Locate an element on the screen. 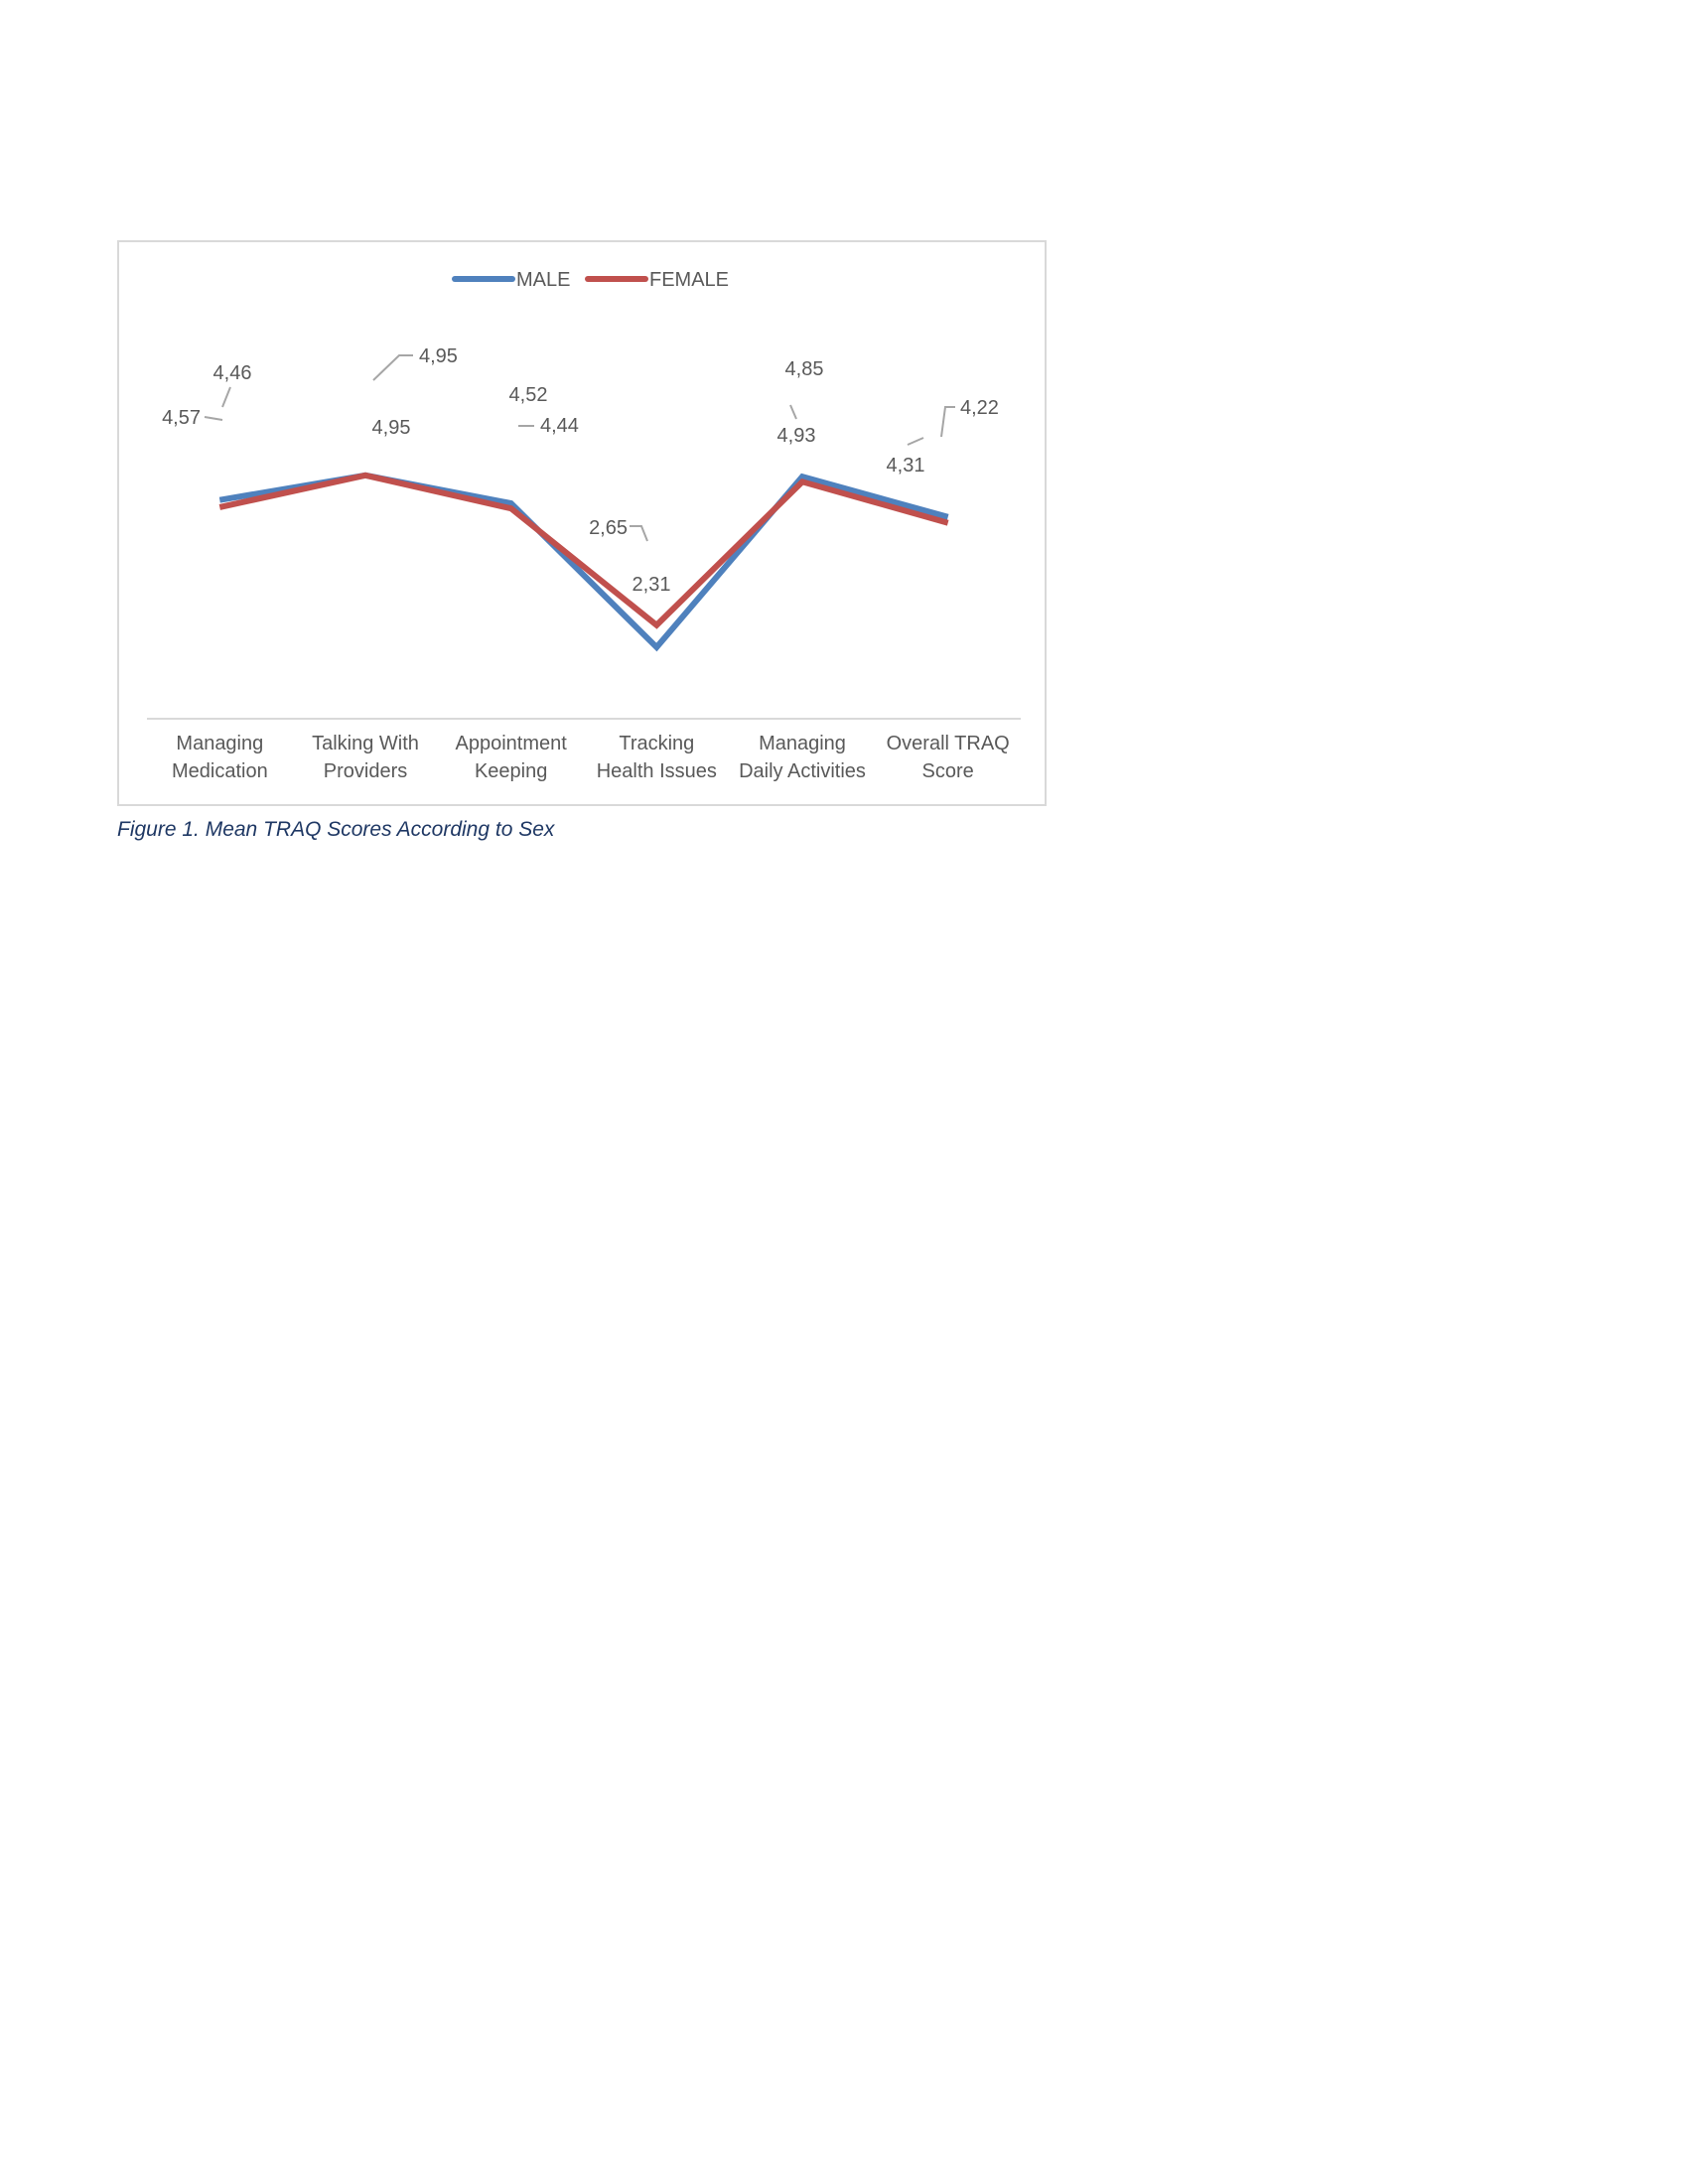 Image resolution: width=1688 pixels, height=2184 pixels. x-tick-label: Health Issues is located at coordinates (657, 771).